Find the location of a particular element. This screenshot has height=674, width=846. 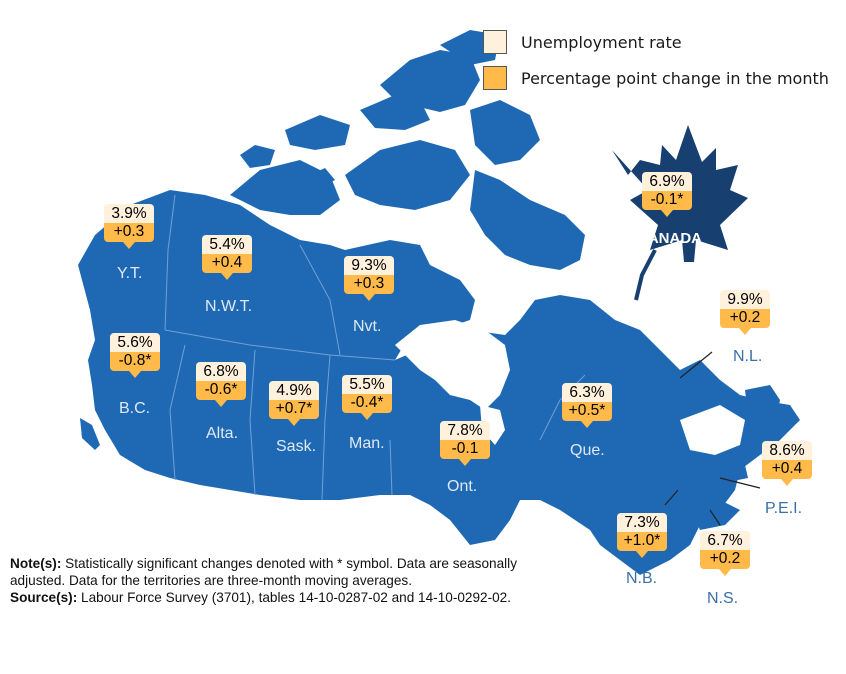

change-value: -0.6* is located at coordinates (221, 394).